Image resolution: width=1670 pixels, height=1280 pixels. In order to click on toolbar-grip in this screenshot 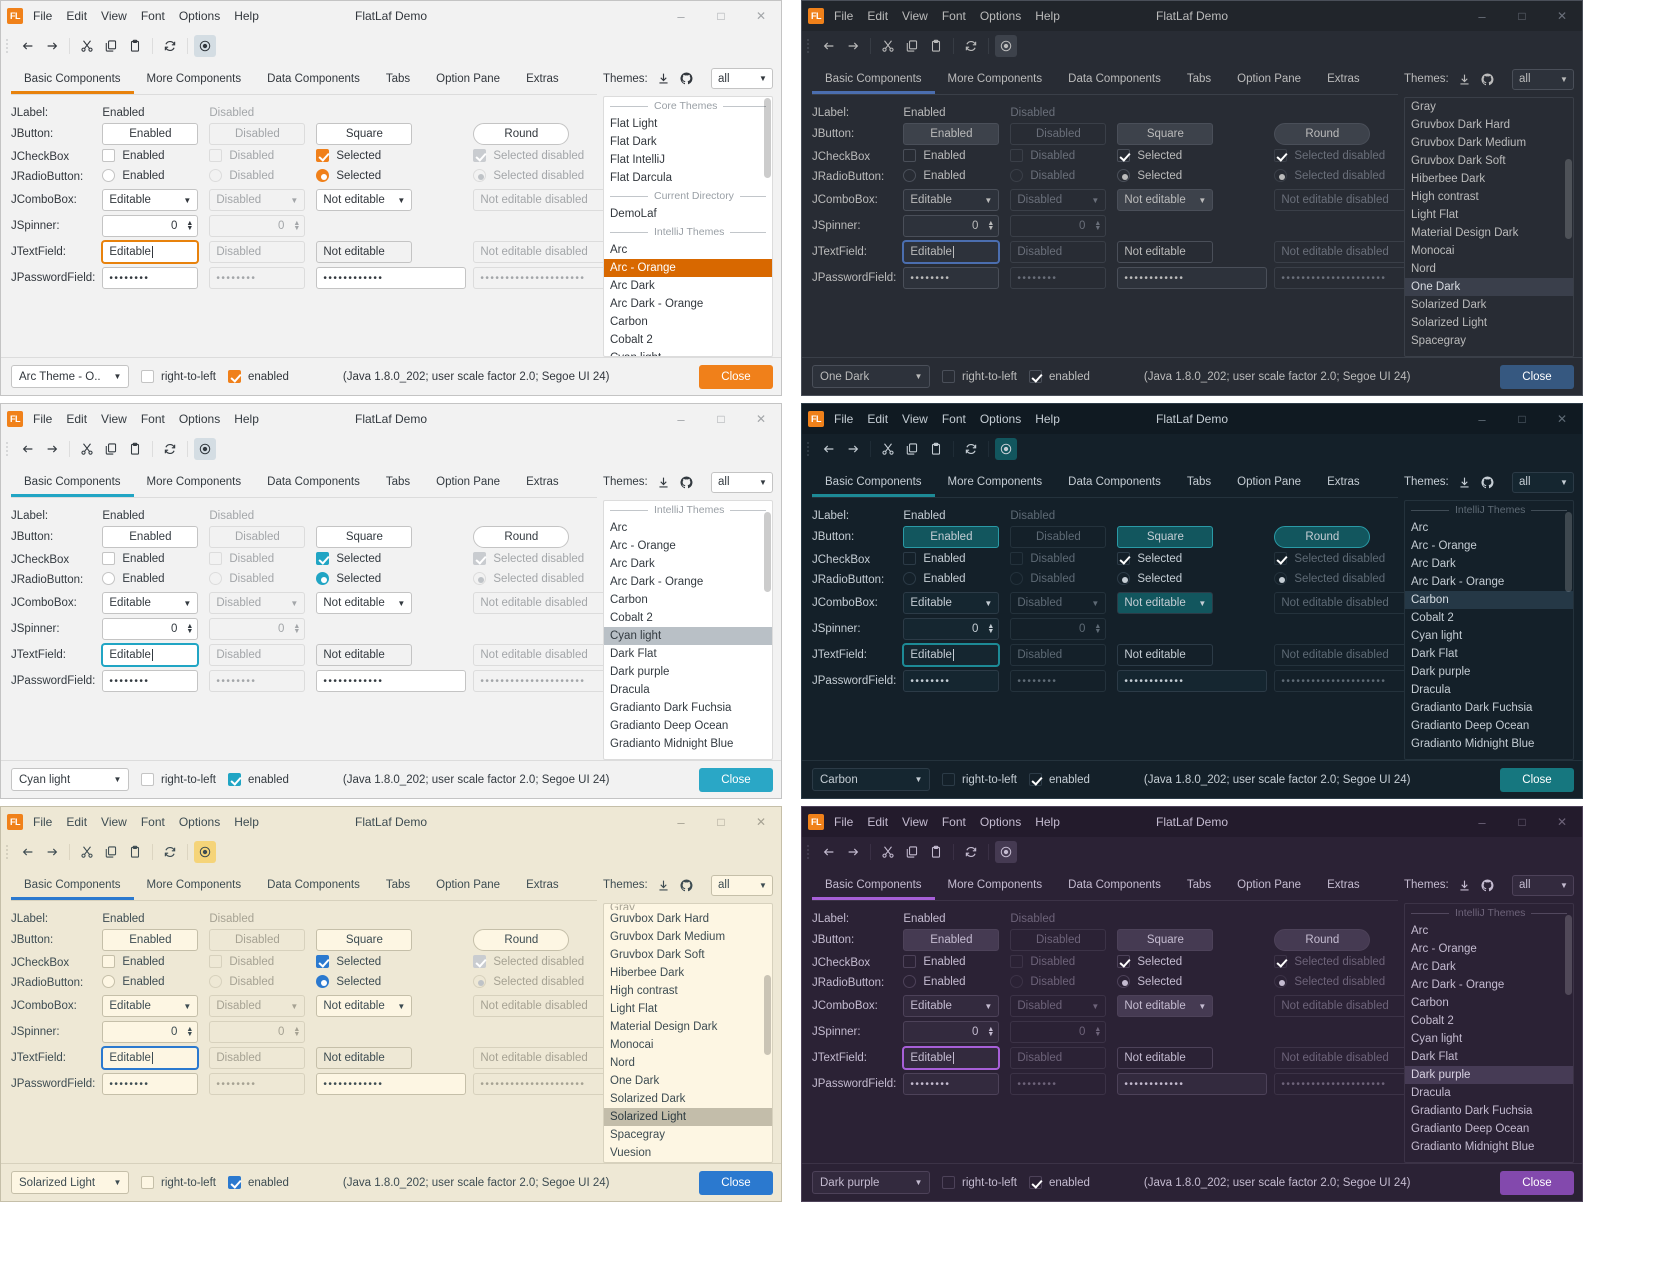, I will do `click(9, 46)`.